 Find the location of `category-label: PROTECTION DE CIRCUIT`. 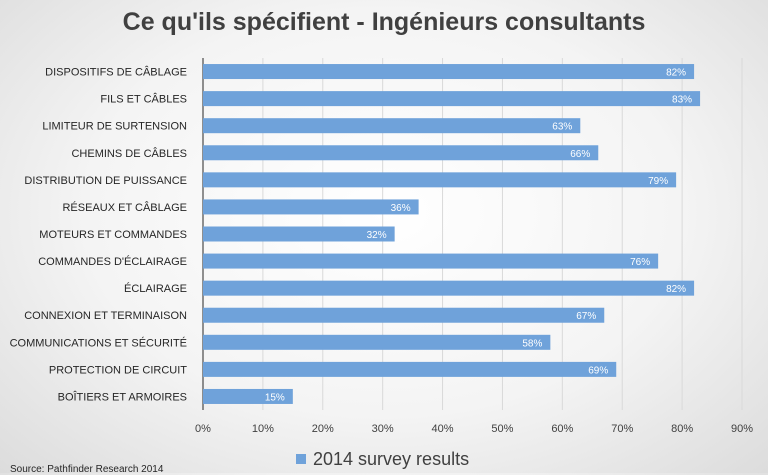

category-label: PROTECTION DE CIRCUIT is located at coordinates (118, 370).